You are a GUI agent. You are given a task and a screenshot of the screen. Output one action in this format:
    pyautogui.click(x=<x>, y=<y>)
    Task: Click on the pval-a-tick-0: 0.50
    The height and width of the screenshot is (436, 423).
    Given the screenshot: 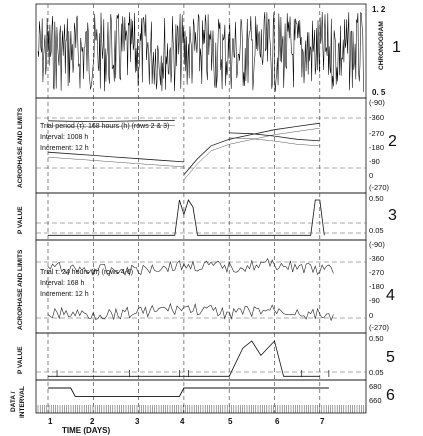 What is the action you would take?
    pyautogui.click(x=376, y=198)
    